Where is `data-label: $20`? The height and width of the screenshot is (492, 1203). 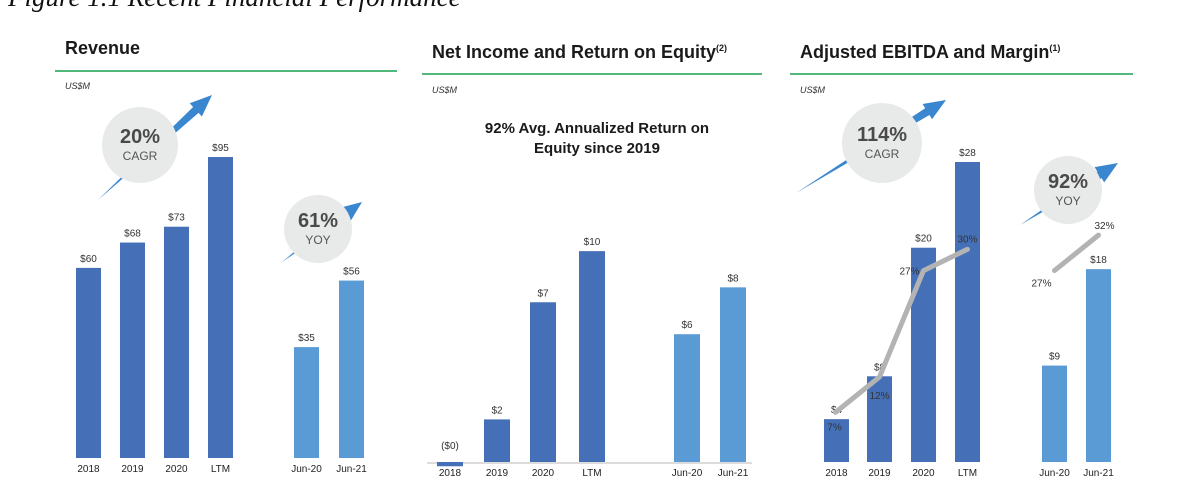 data-label: $20 is located at coordinates (923, 239).